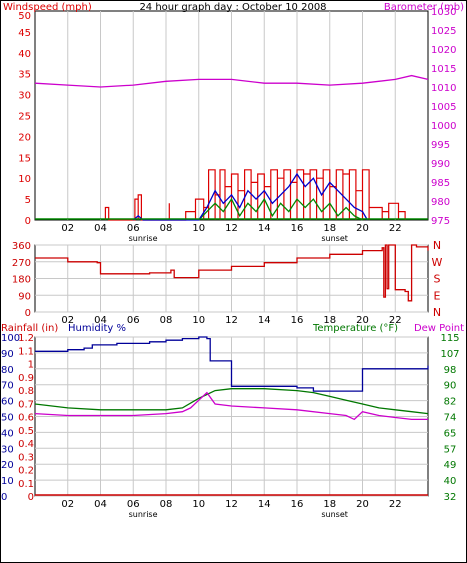  I want to click on humidity-tick-label: 20, so click(7, 465).